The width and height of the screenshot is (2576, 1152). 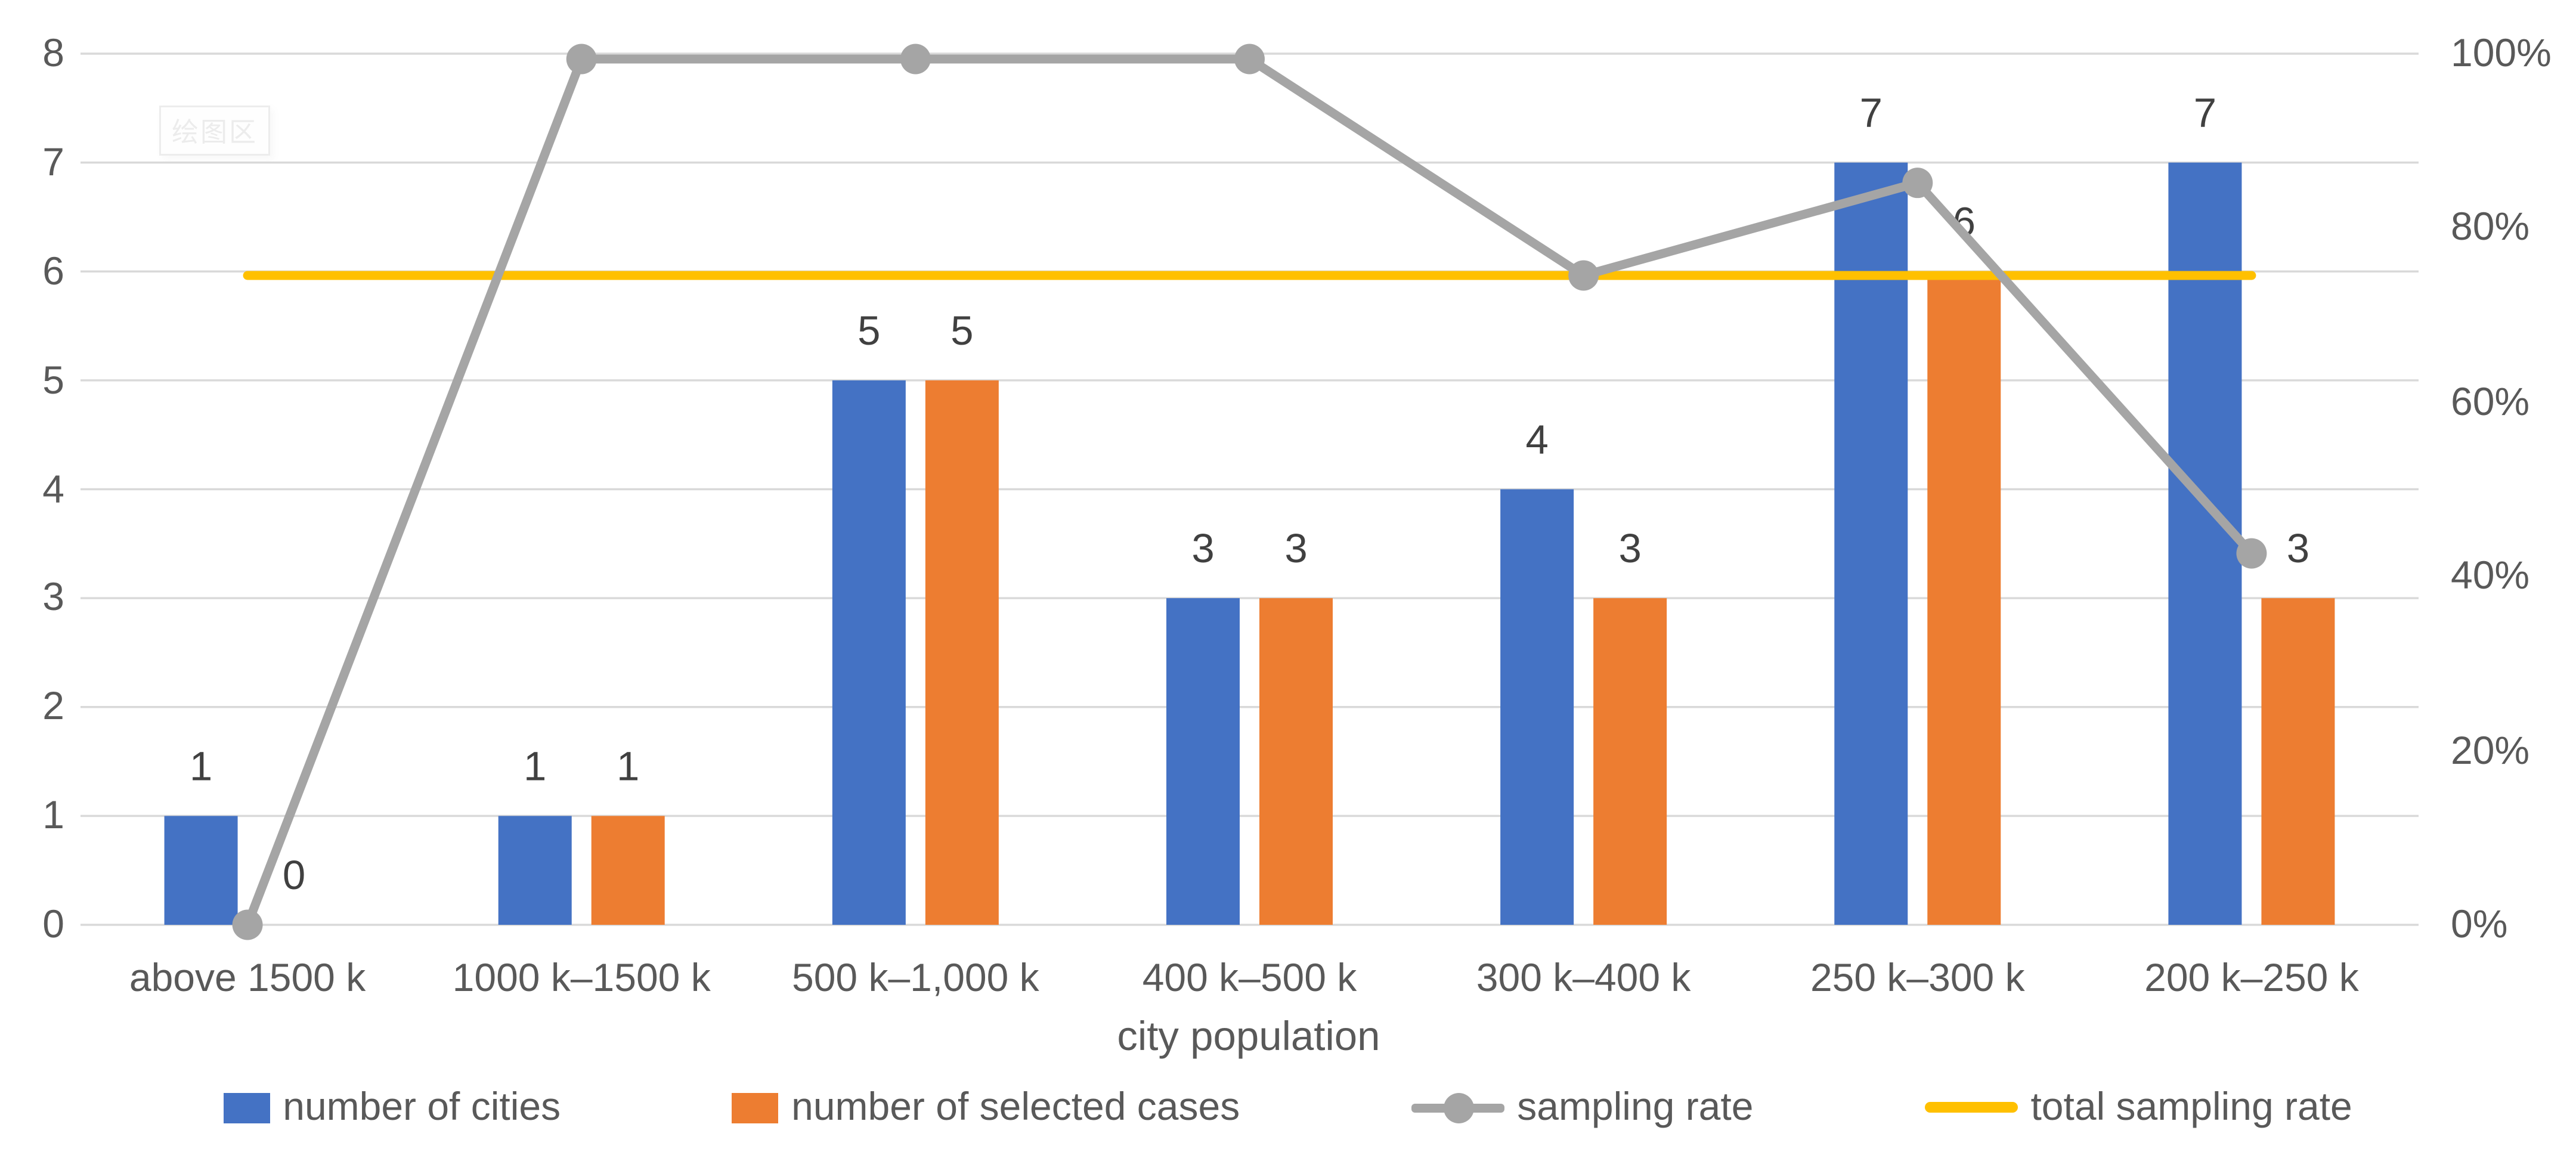 What do you see at coordinates (2191, 1106) in the screenshot?
I see `legend-label: total sampling rate` at bounding box center [2191, 1106].